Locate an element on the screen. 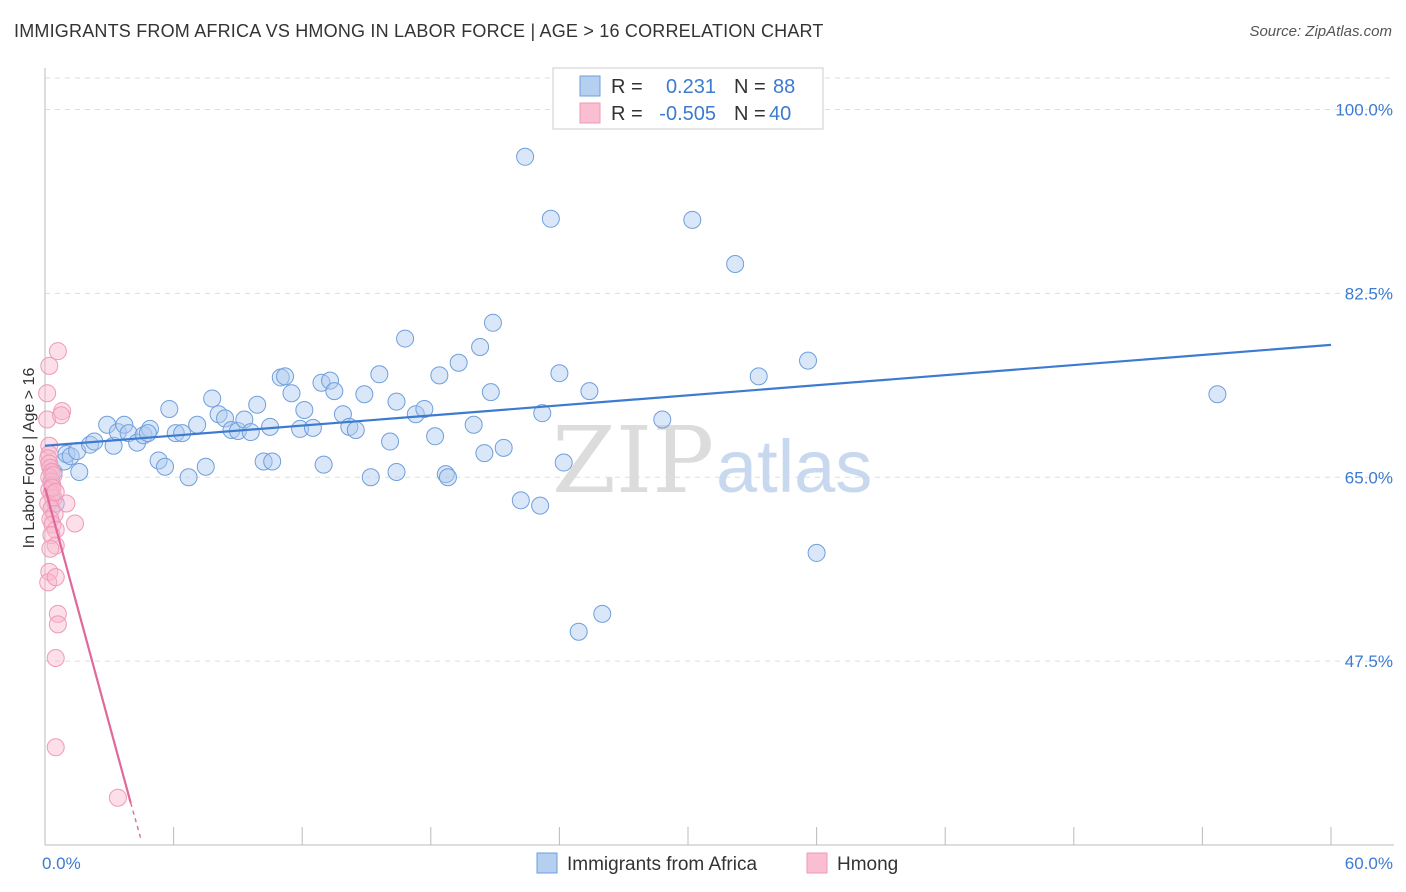 The image size is (1406, 892). y-tick-label: 47.5% is located at coordinates (1369, 661).